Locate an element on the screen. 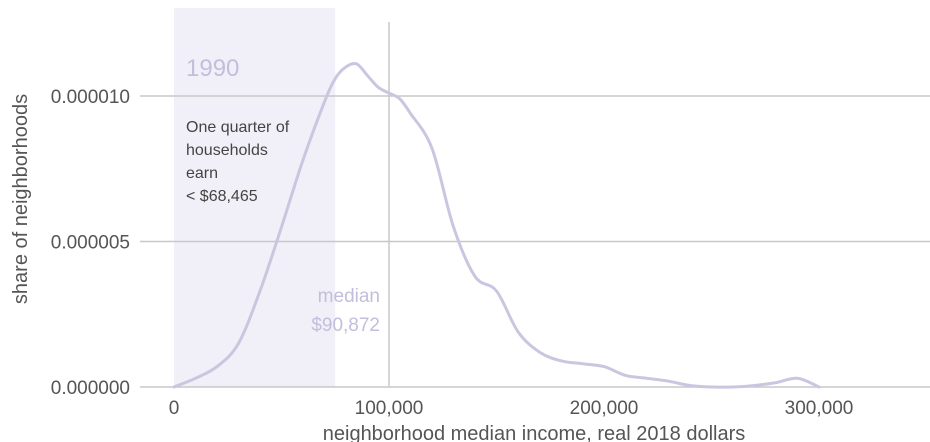 This screenshot has width=930, height=442. lowest-quarter-shade is located at coordinates (255, 197).